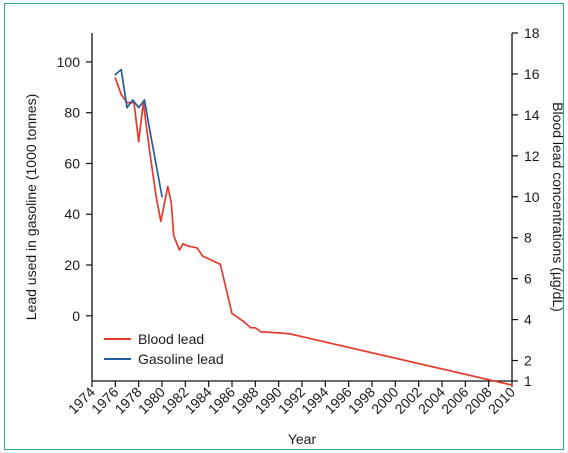  What do you see at coordinates (528, 238) in the screenshot?
I see `y-right-tick-label: 8` at bounding box center [528, 238].